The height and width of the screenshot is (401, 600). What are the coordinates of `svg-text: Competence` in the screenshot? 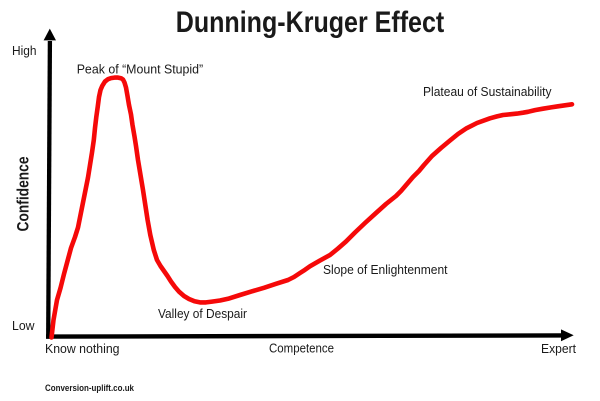 It's located at (301, 348).